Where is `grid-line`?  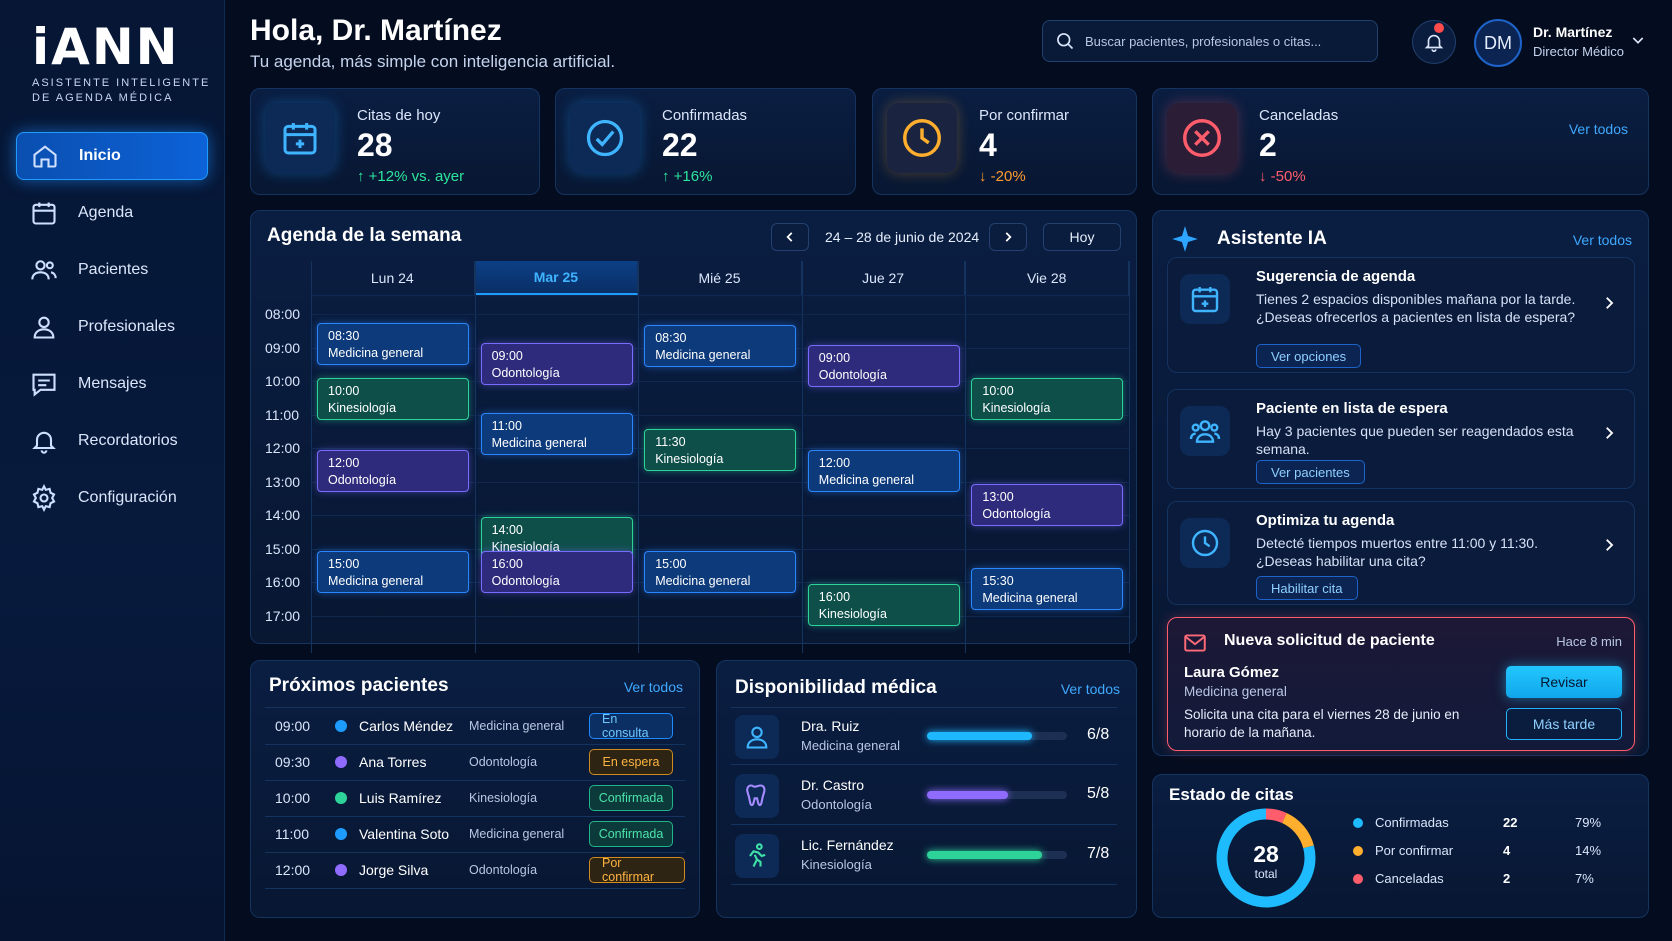 grid-line is located at coordinates (720, 415).